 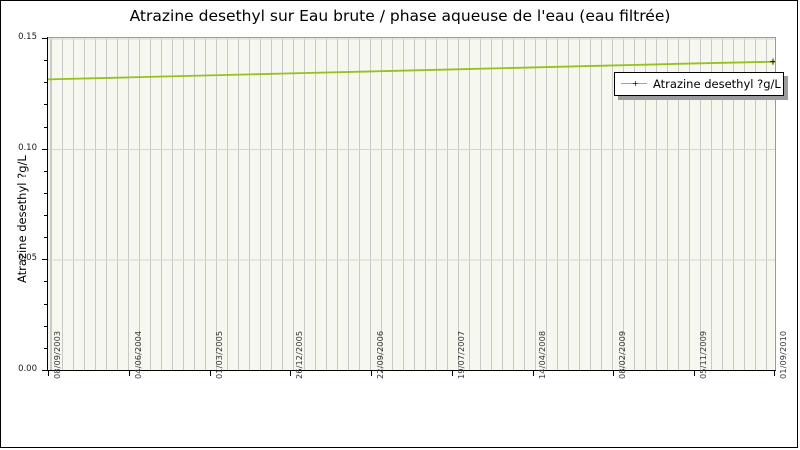 What do you see at coordinates (622, 354) in the screenshot?
I see `x-tick-label: 08/02/2009` at bounding box center [622, 354].